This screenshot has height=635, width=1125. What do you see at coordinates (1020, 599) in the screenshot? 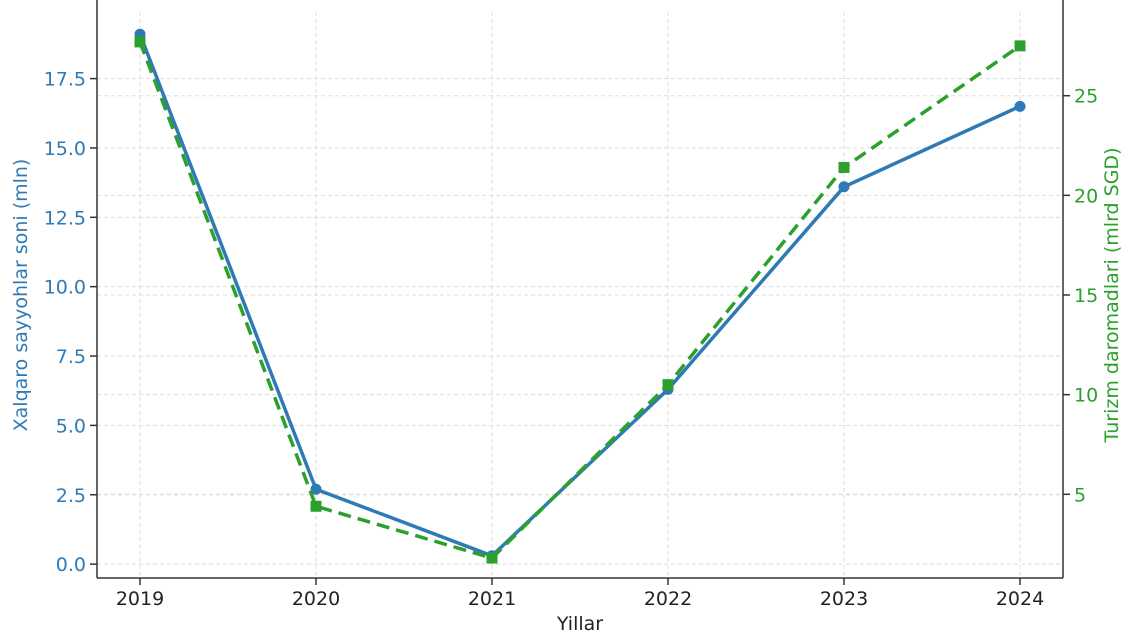
I see `x-tick-label: 2024` at bounding box center [1020, 599].